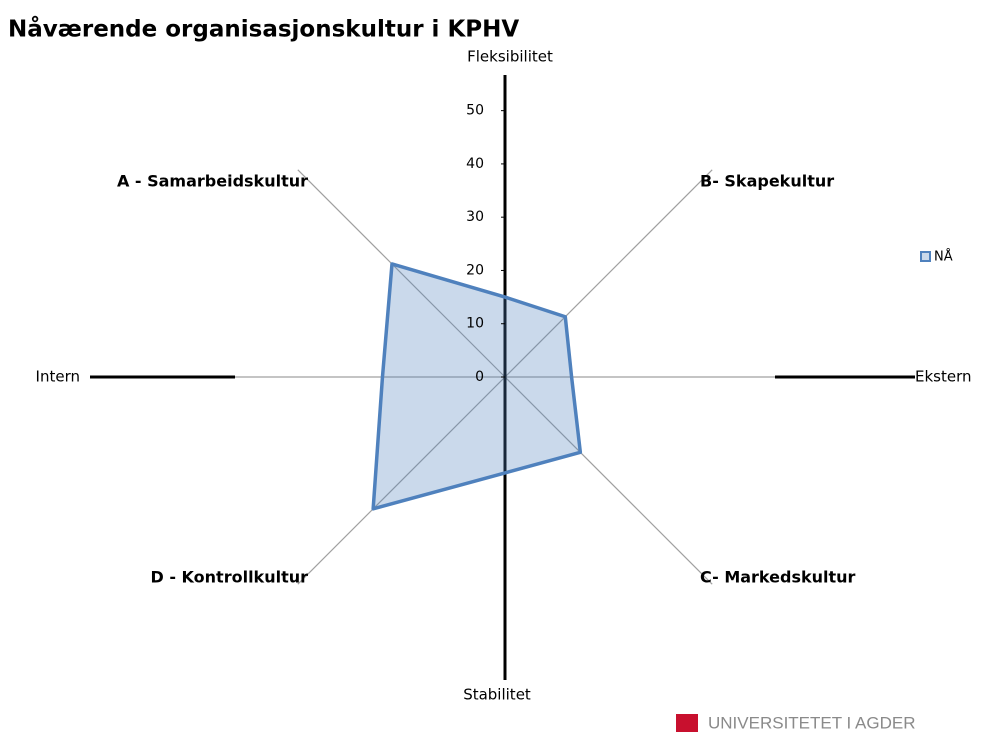  What do you see at coordinates (479, 377) in the screenshot?
I see `tick-label: 0` at bounding box center [479, 377].